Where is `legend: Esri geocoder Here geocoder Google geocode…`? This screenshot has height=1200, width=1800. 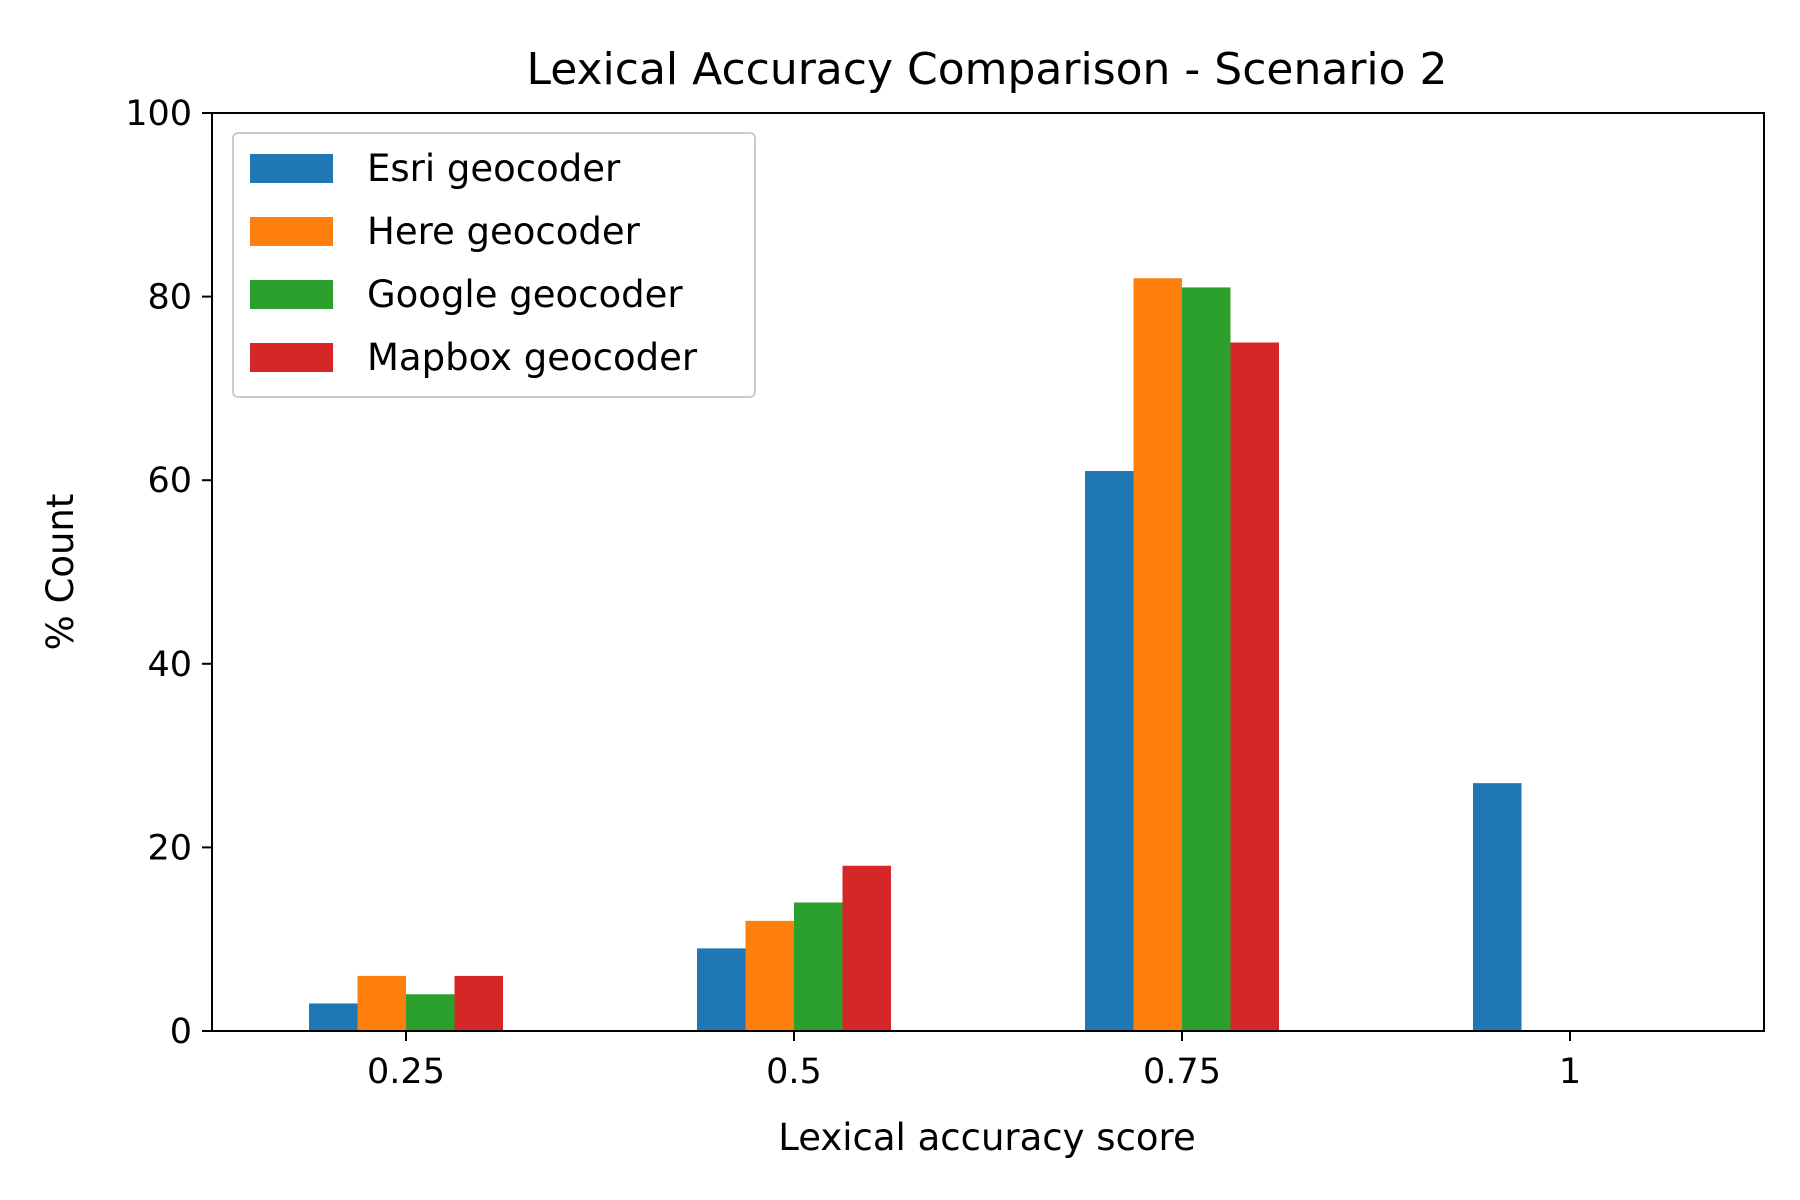
legend: Esri geocoder Here geocoder Google geocode… is located at coordinates (494, 265).